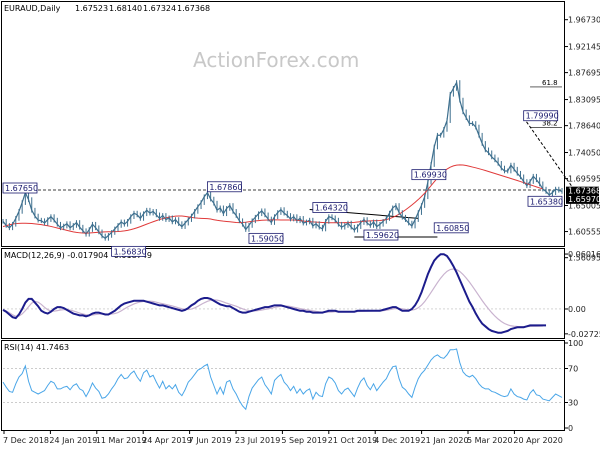  Describe the element at coordinates (257, 440) in the screenshot. I see `x-axis-label: 23 Jul 2019` at that location.